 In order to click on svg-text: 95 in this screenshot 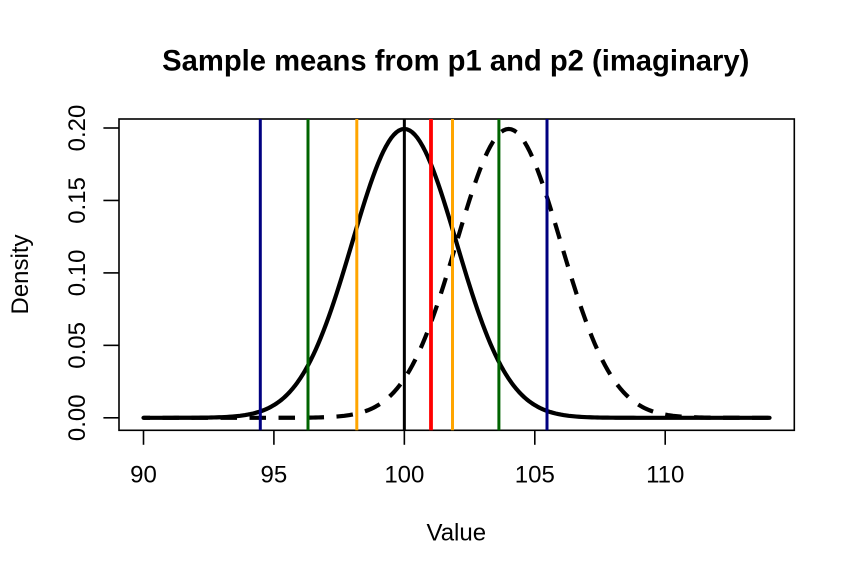, I will do `click(274, 474)`.